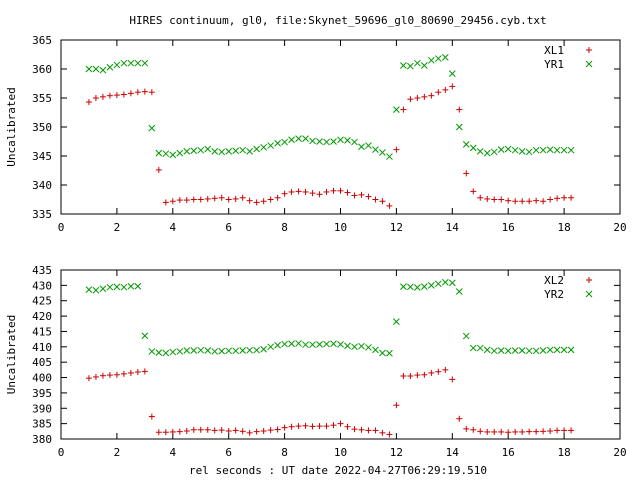  I want to click on y-tick-label: 420, so click(42, 316).